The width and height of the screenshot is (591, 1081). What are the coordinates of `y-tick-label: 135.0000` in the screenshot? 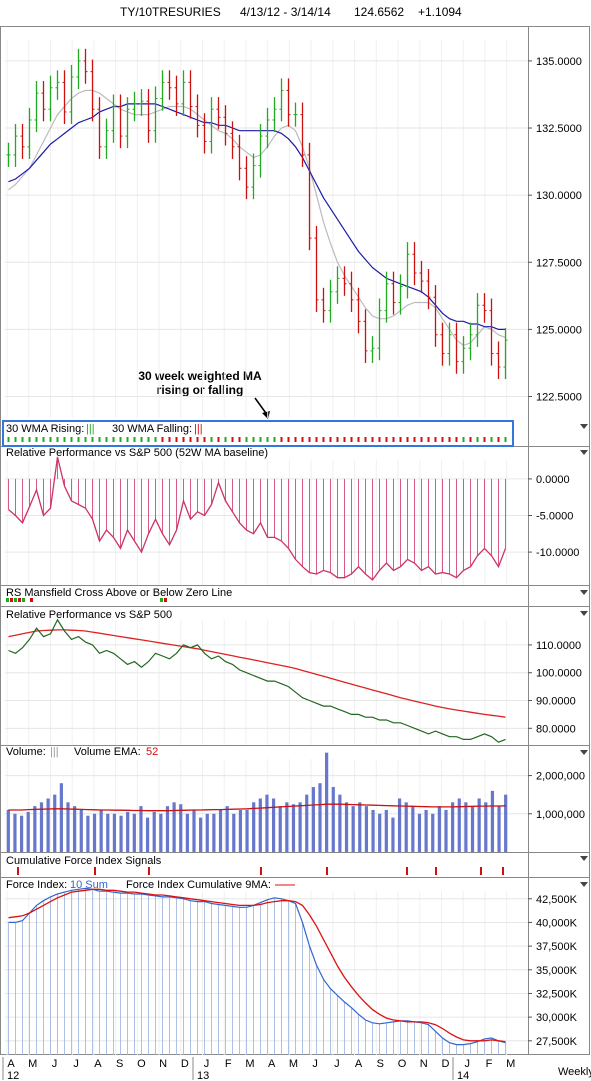 It's located at (559, 62).